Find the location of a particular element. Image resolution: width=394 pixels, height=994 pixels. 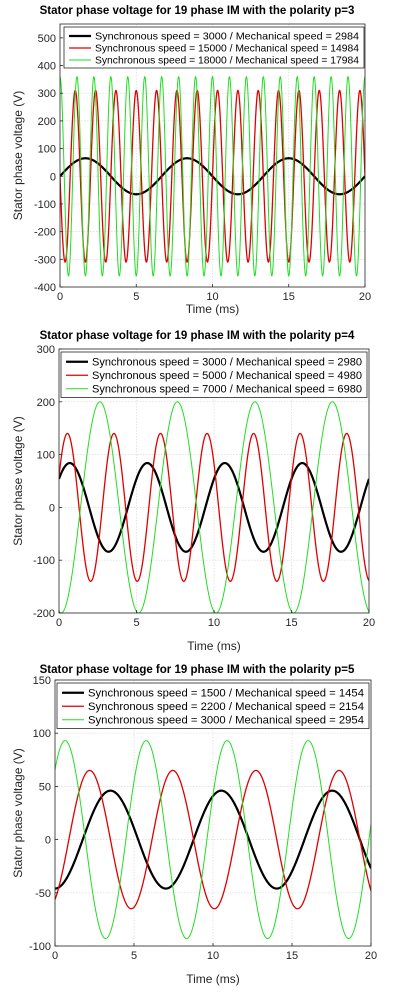

y-tick-label: 500 is located at coordinates (47, 39).